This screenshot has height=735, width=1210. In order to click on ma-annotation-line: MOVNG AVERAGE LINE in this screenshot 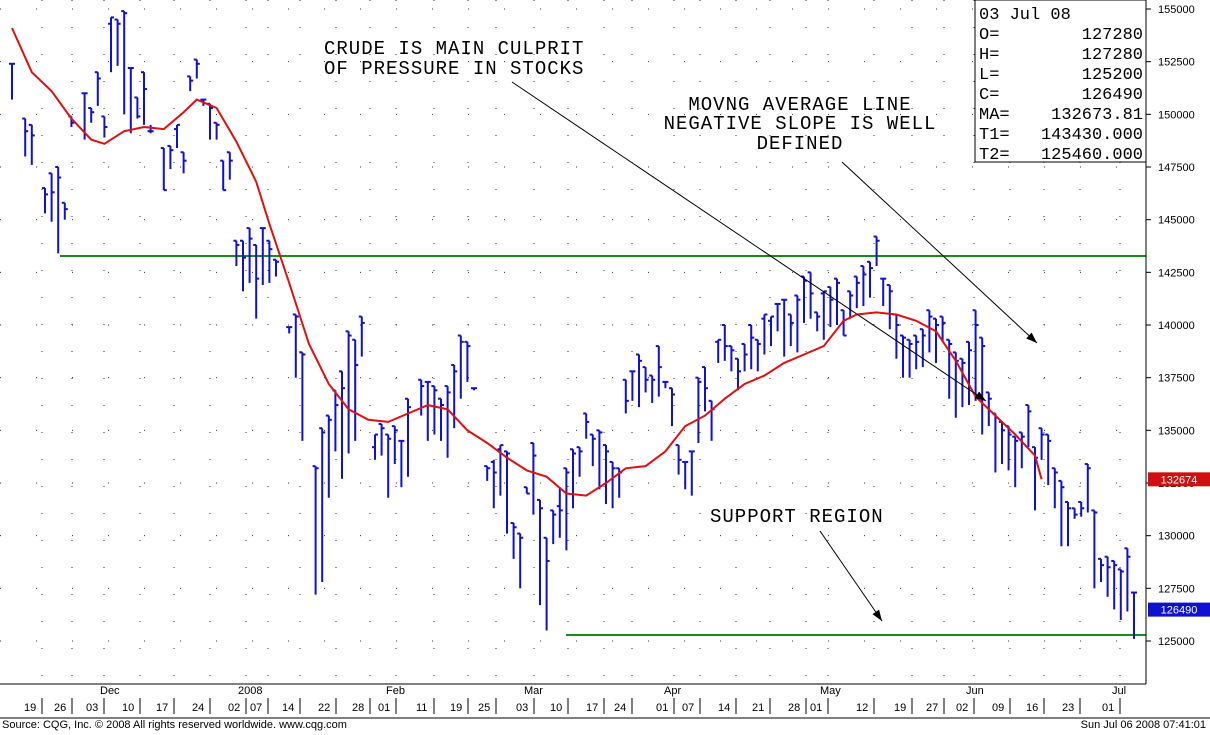, I will do `click(799, 105)`.